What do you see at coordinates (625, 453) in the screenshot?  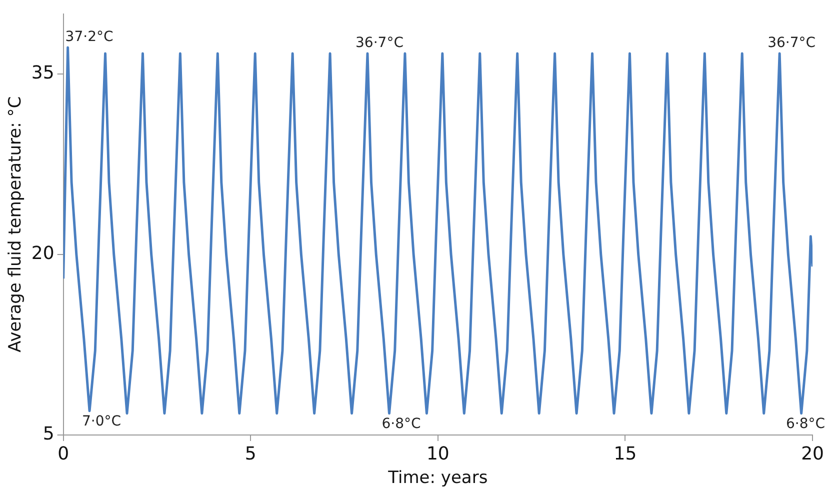 I see `x-tick-label: 15` at bounding box center [625, 453].